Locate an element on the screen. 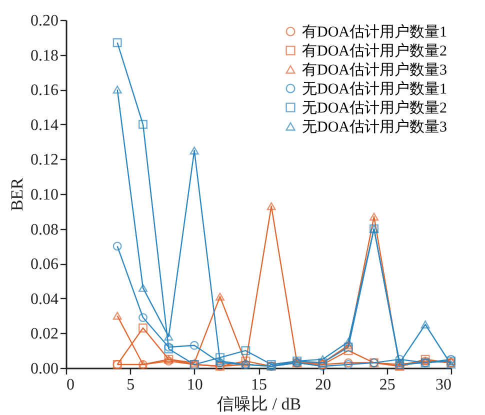  y-tick-label: 0.06 is located at coordinates (44, 265).